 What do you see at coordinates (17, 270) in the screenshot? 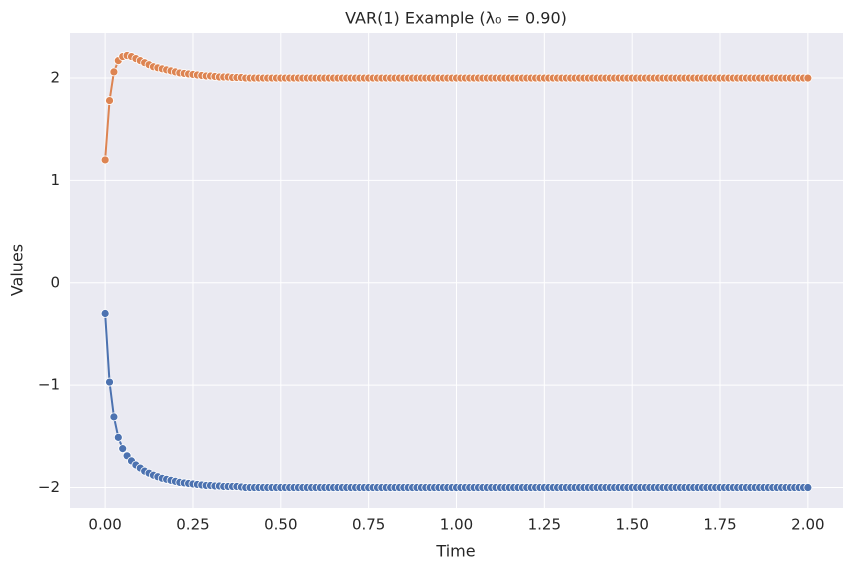
I see `y-axis-label: Values` at bounding box center [17, 270].